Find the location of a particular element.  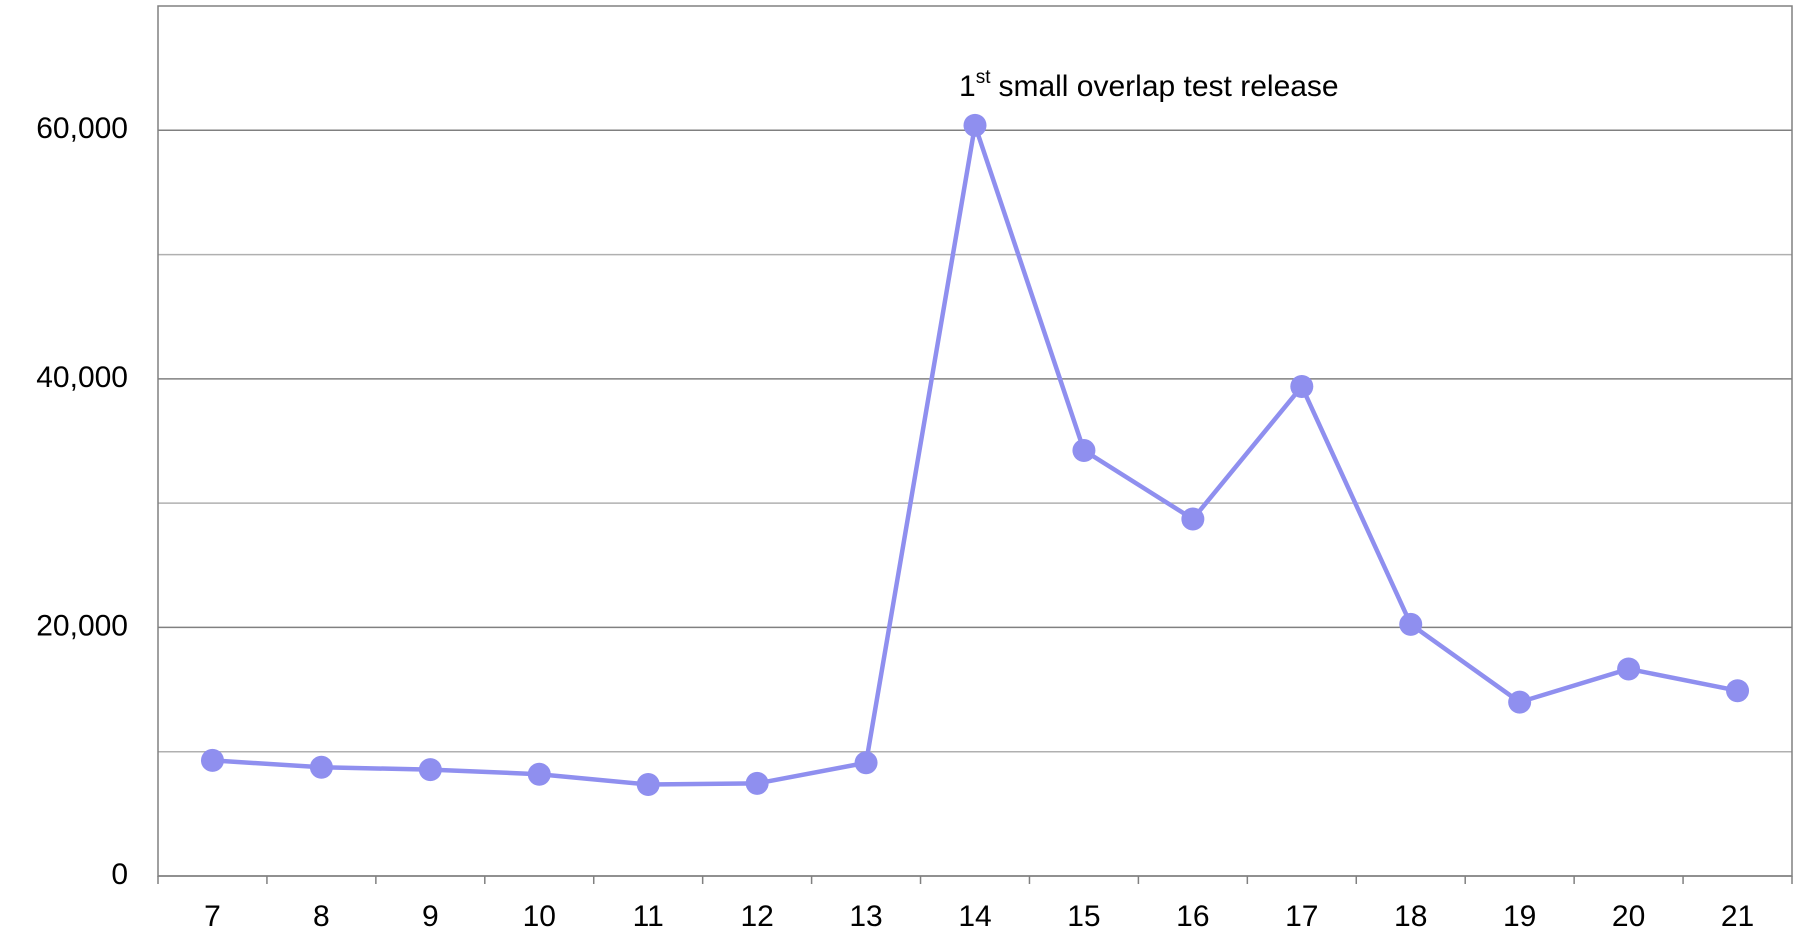

x-tick-label: 9 is located at coordinates (430, 916).